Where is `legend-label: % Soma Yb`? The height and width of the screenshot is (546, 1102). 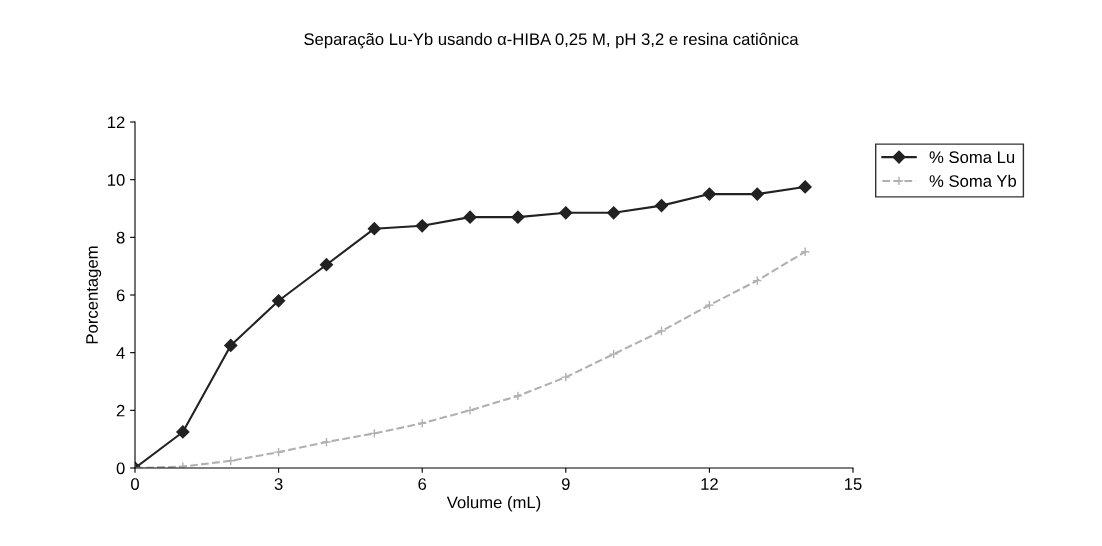
legend-label: % Soma Yb is located at coordinates (973, 180).